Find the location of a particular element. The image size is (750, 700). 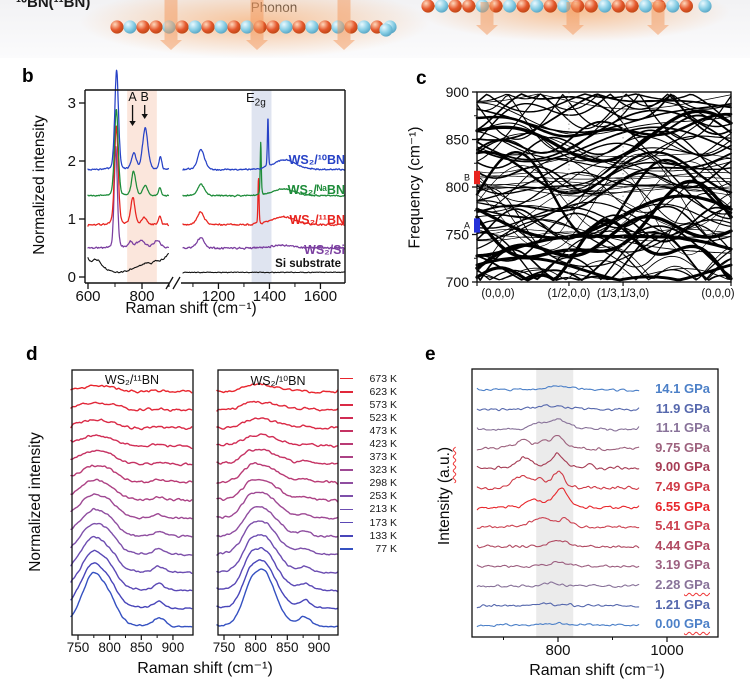

e-y-axis-label-au: (a.u.) is located at coordinates (444, 465).